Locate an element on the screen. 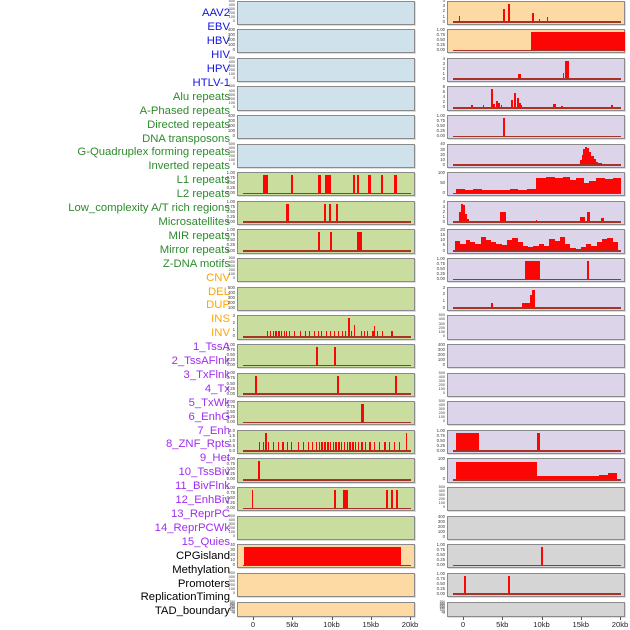 The width and height of the screenshot is (630, 630). y-axis-tick-label: 3 is located at coordinates (443, 287).